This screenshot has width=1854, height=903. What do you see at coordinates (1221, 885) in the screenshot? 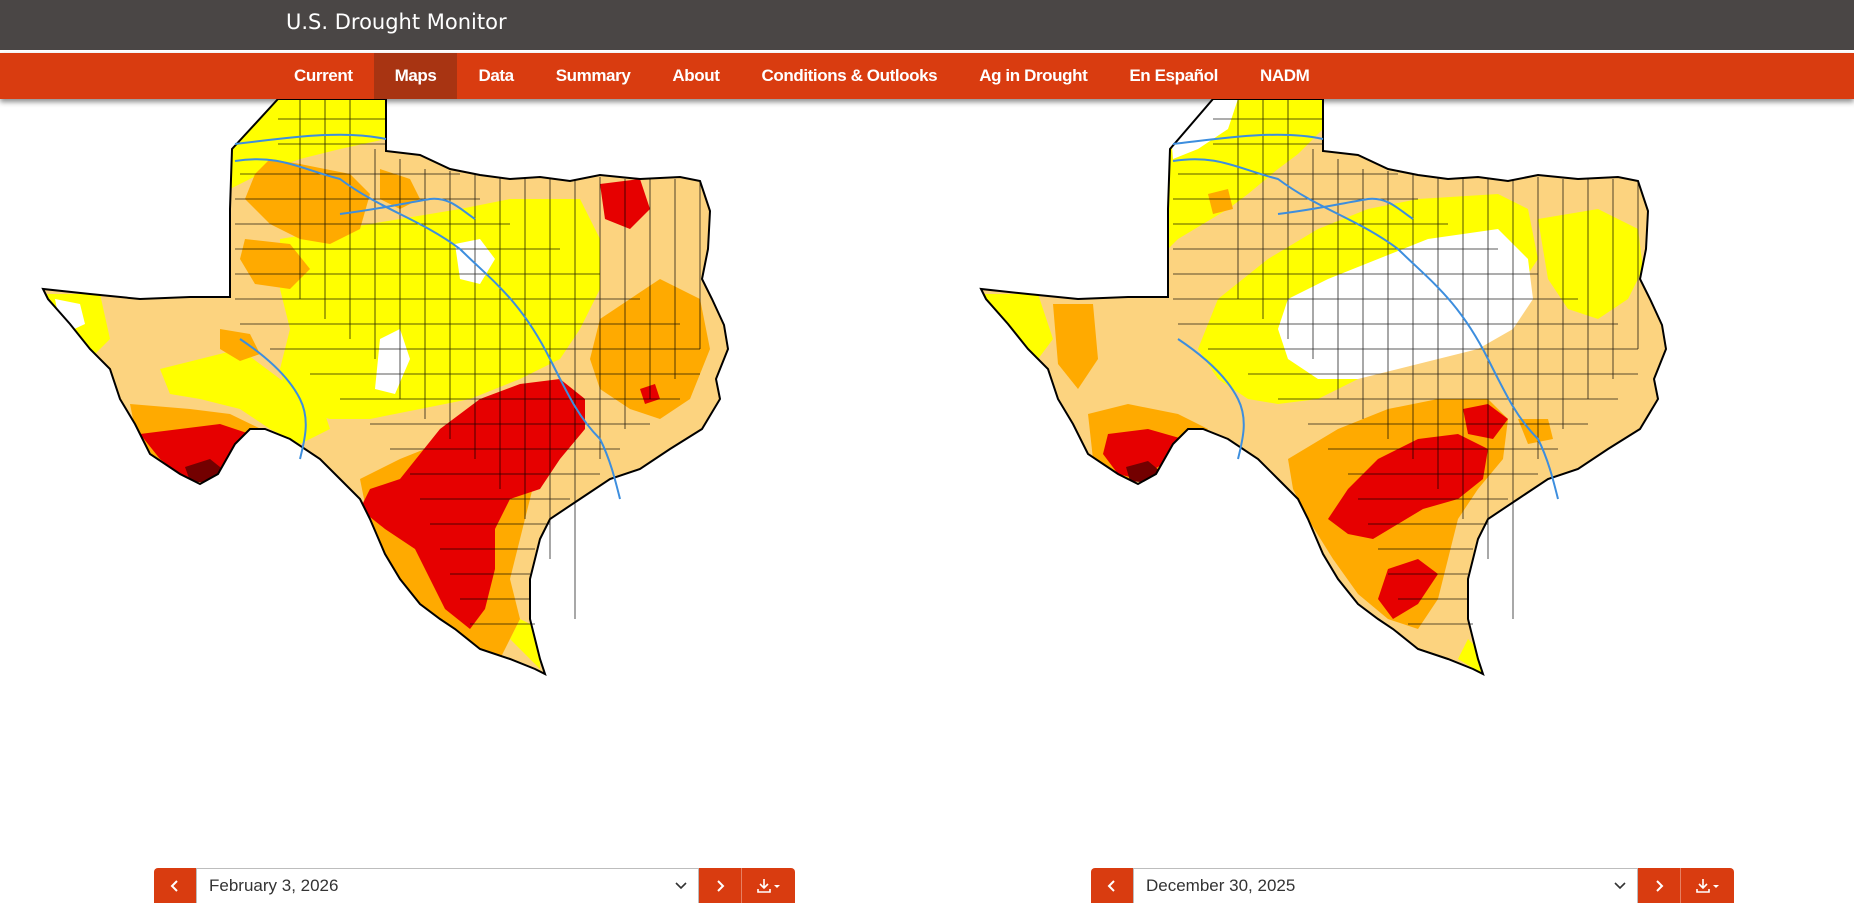
I see `date-value: December 30, 2025` at bounding box center [1221, 885].